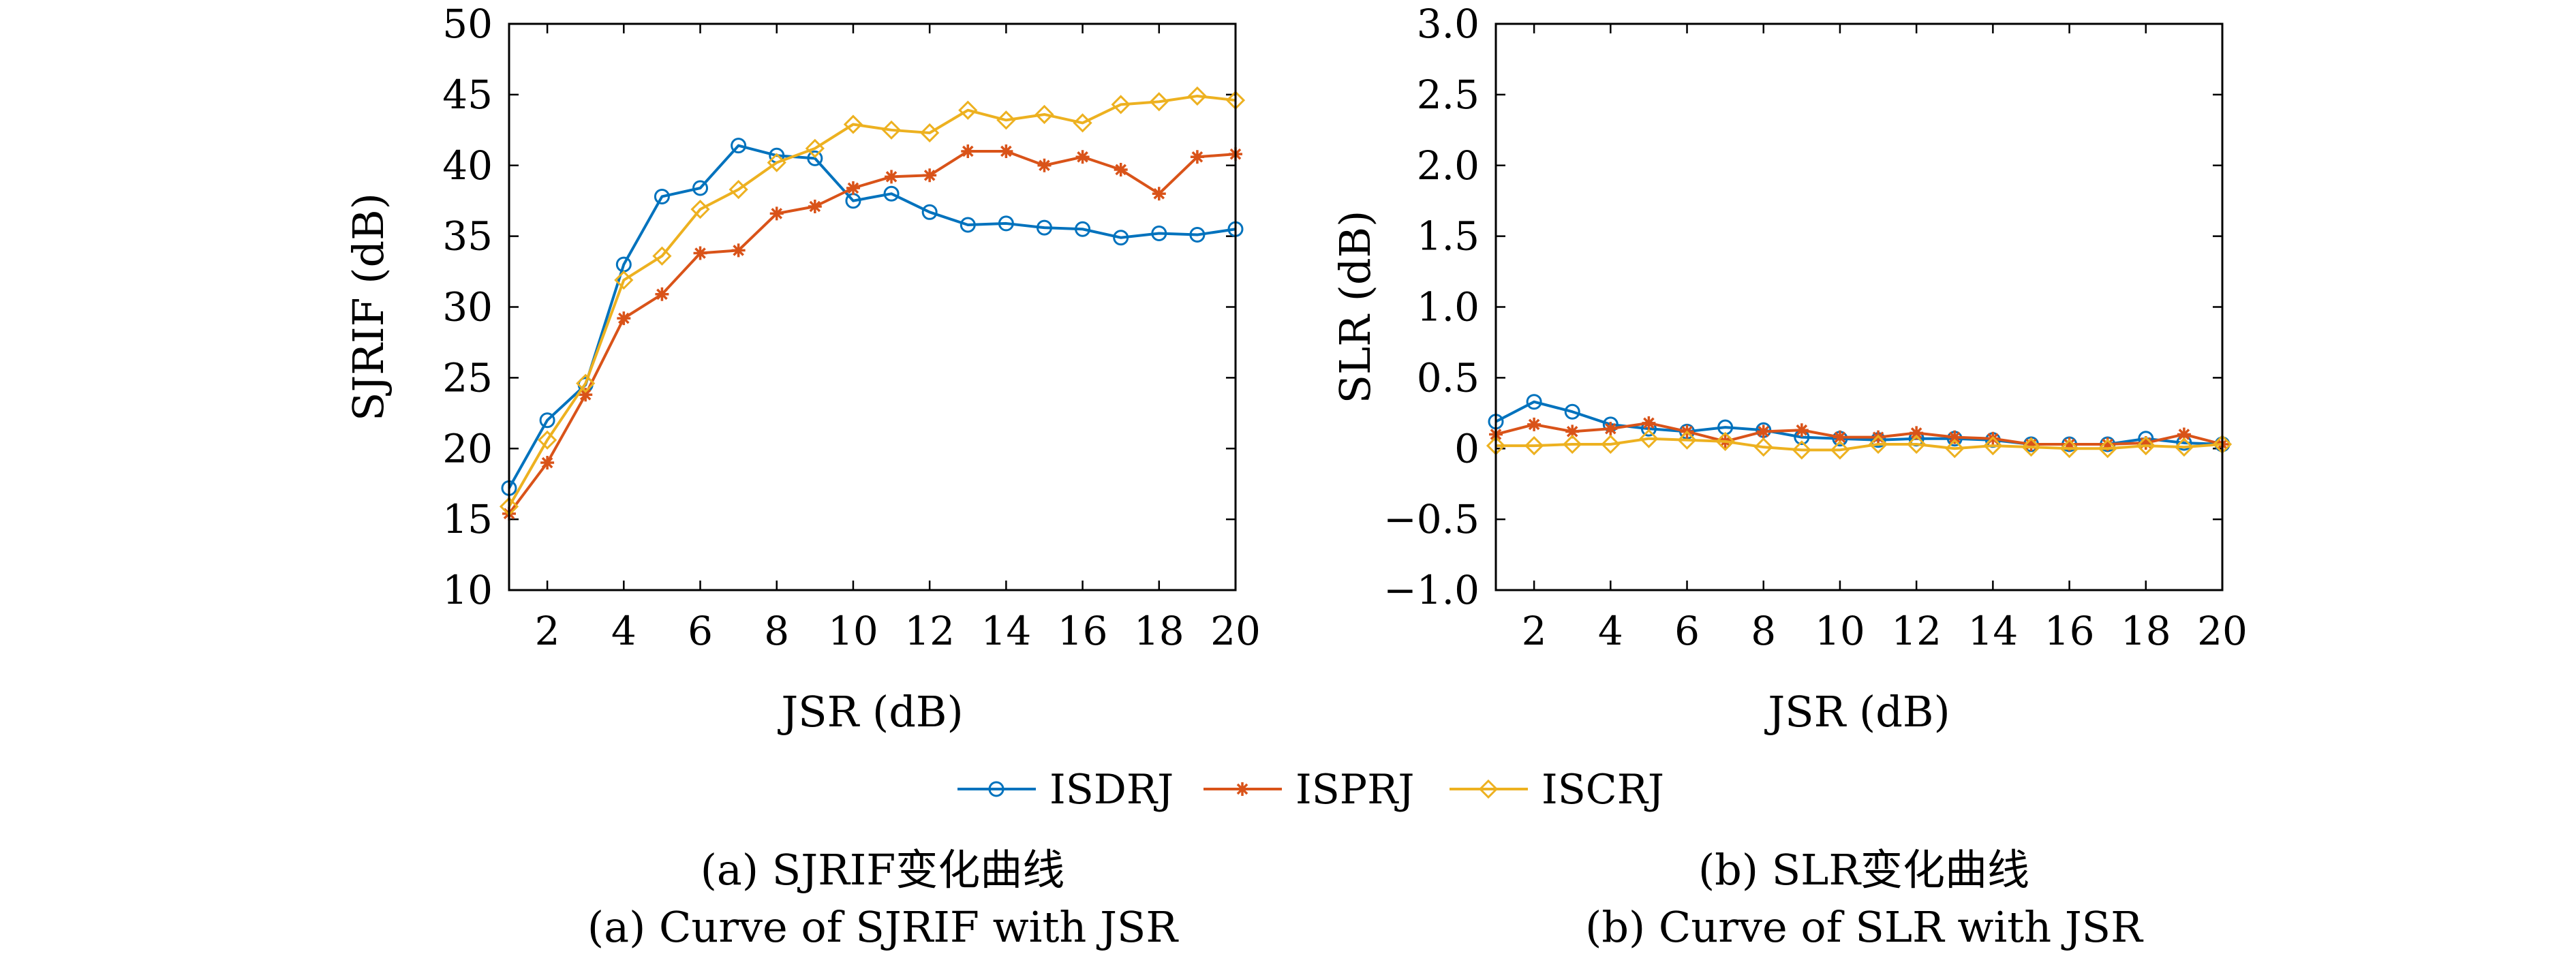 This screenshot has width=2576, height=956. What do you see at coordinates (1489, 789) in the screenshot?
I see `legend-marker-iscrj` at bounding box center [1489, 789].